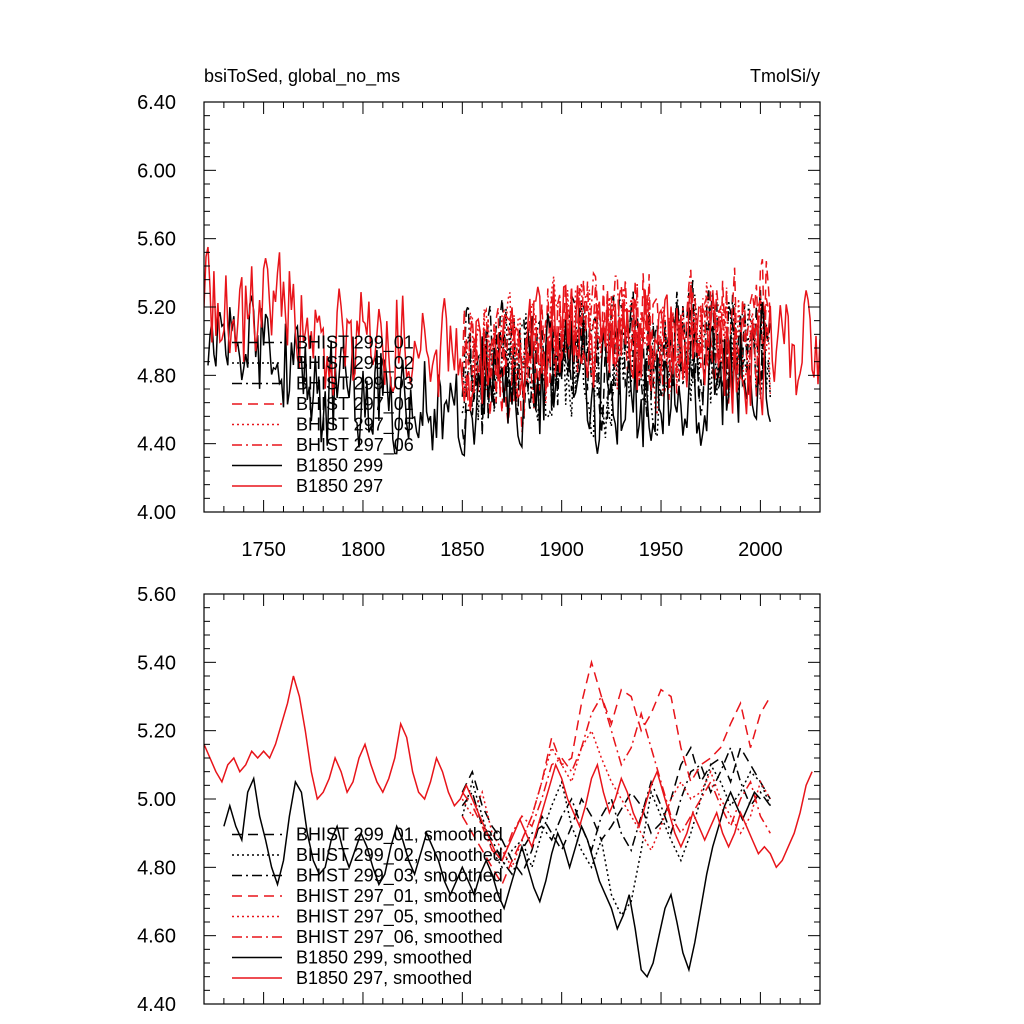 Image resolution: width=1024 pixels, height=1024 pixels. I want to click on chart-top-legend-label-8: B1850 297, so click(339, 486).